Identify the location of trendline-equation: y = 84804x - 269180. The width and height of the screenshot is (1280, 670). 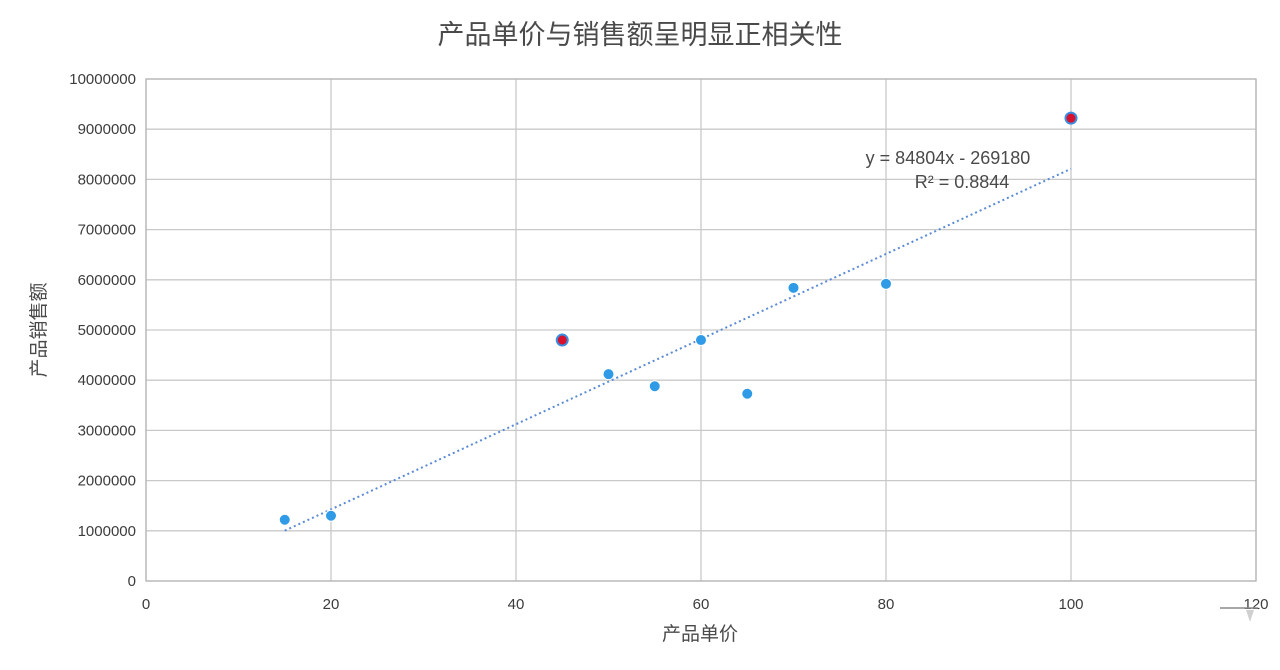
(948, 158).